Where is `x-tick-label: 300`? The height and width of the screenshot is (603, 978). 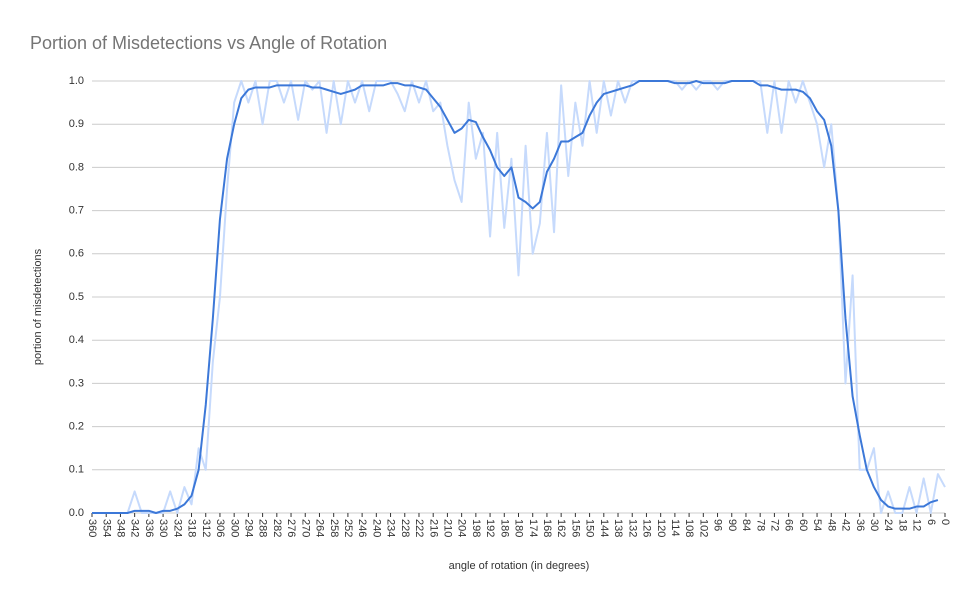
x-tick-label: 300 is located at coordinates (234, 528).